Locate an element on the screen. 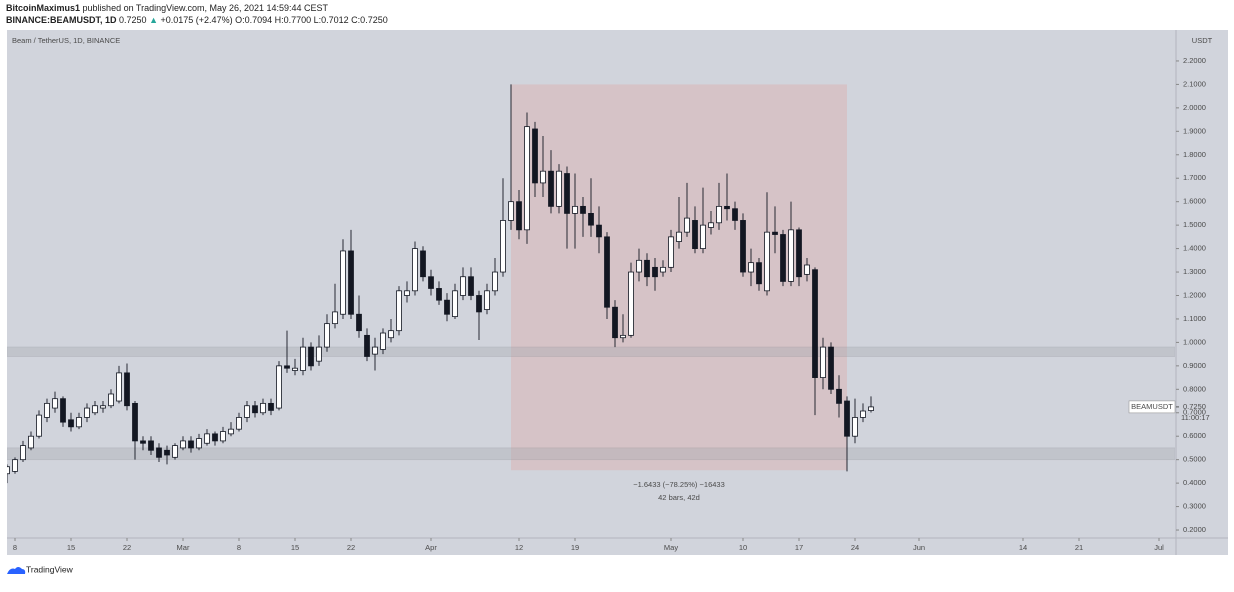 This screenshot has height=592, width=1234. x-tick-label: Jul is located at coordinates (1159, 547).